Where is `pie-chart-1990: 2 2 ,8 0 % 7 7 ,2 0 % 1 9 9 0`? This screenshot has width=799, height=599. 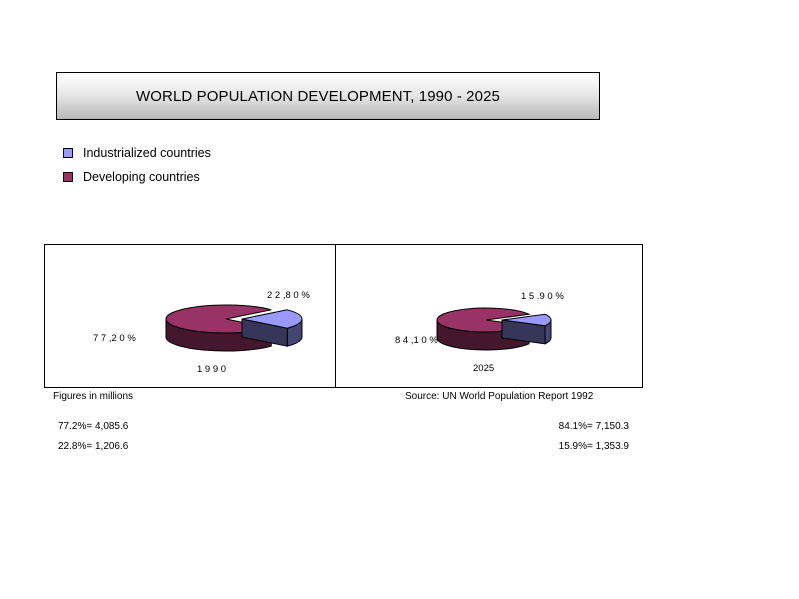
pie-chart-1990: 2 2 ,8 0 % 7 7 ,2 0 % 1 9 9 0 is located at coordinates (190, 316).